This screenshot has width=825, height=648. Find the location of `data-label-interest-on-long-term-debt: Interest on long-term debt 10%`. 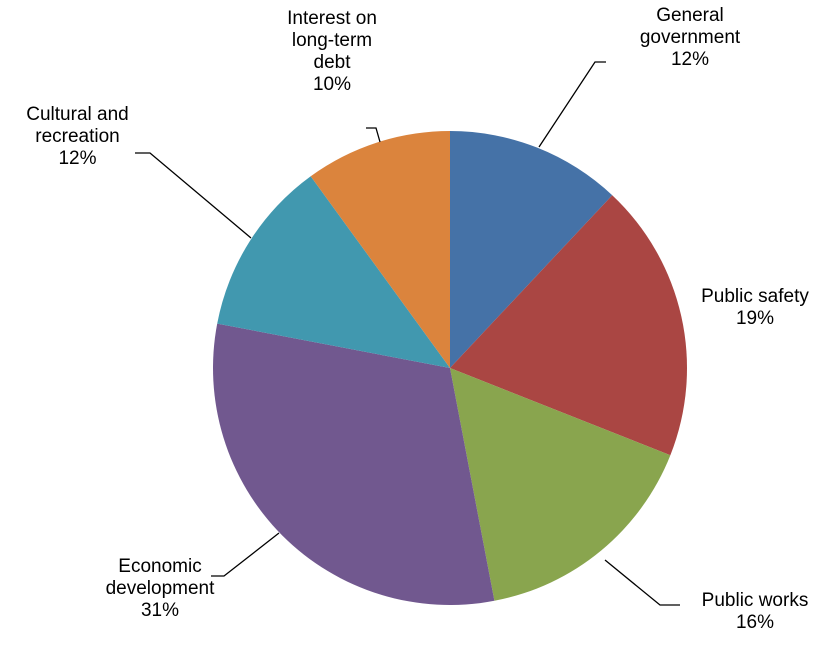

data-label-interest-on-long-term-debt: Interest on long-term debt 10% is located at coordinates (332, 52).